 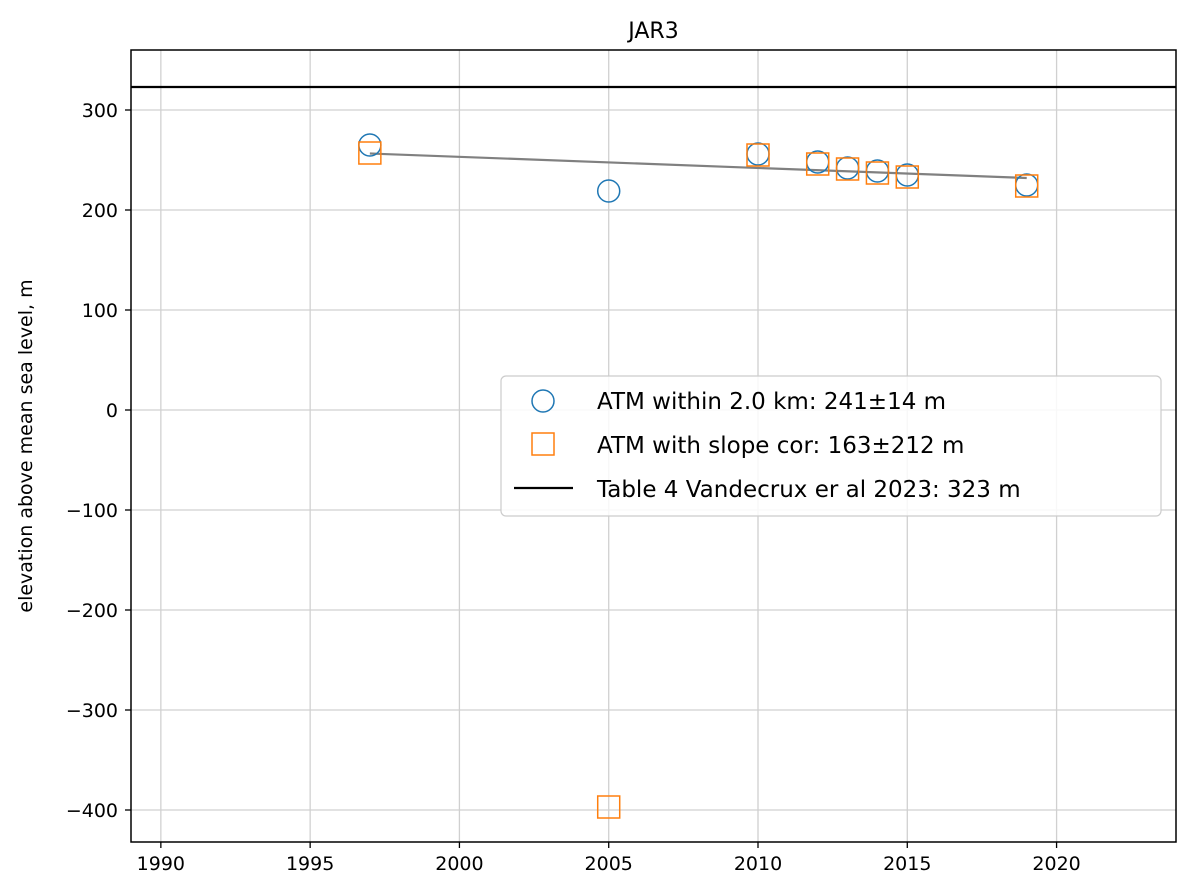 I want to click on x-tick-label: 1990, so click(x=161, y=864).